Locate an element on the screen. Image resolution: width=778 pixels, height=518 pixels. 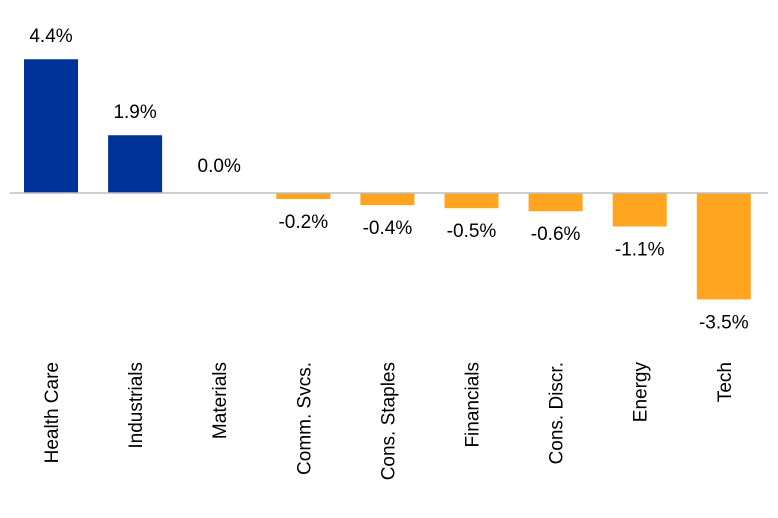
category-label: Materials is located at coordinates (220, 400).